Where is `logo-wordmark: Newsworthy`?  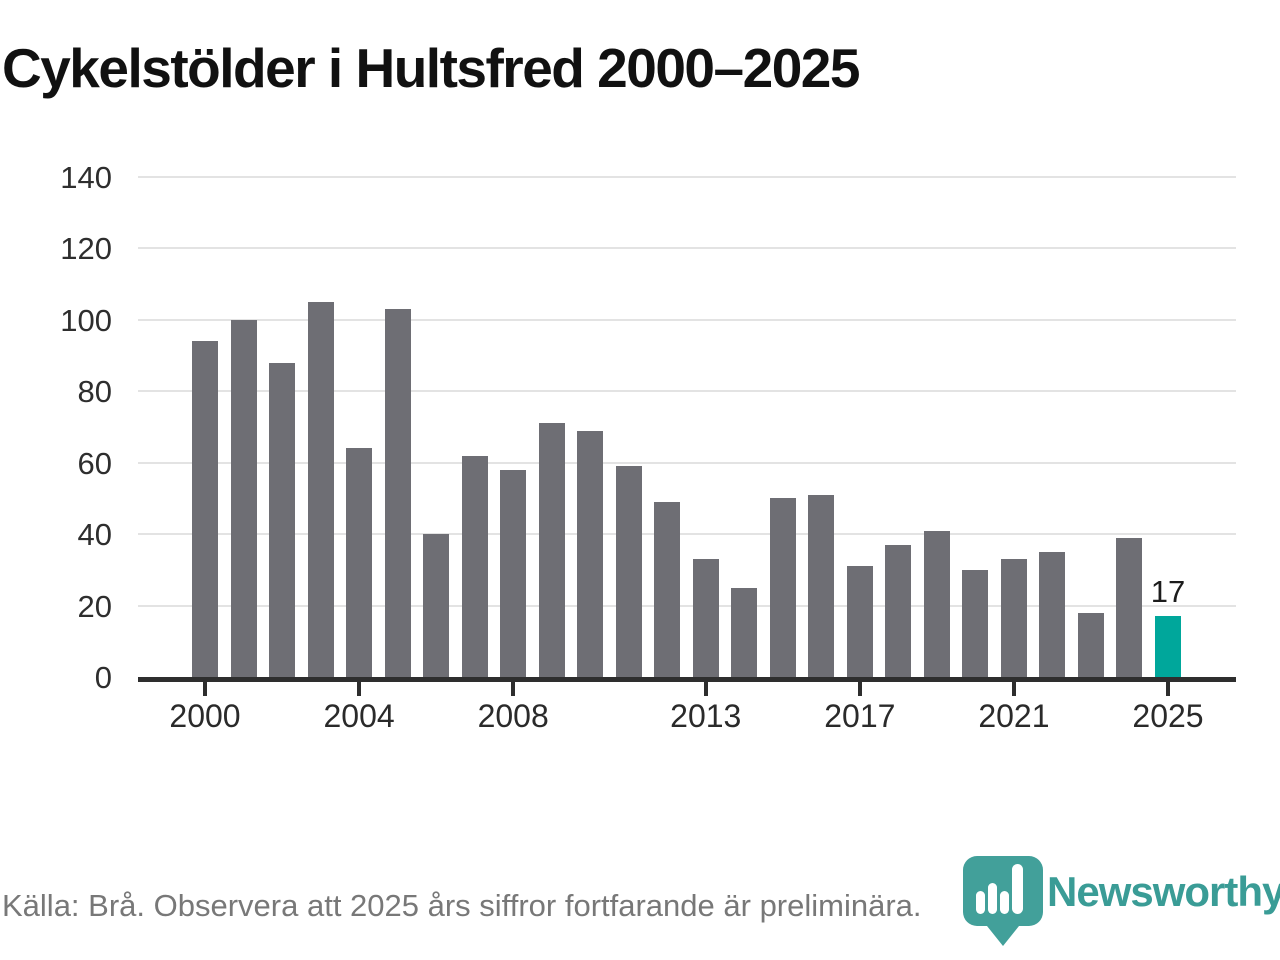 logo-wordmark: Newsworthy is located at coordinates (1163, 891).